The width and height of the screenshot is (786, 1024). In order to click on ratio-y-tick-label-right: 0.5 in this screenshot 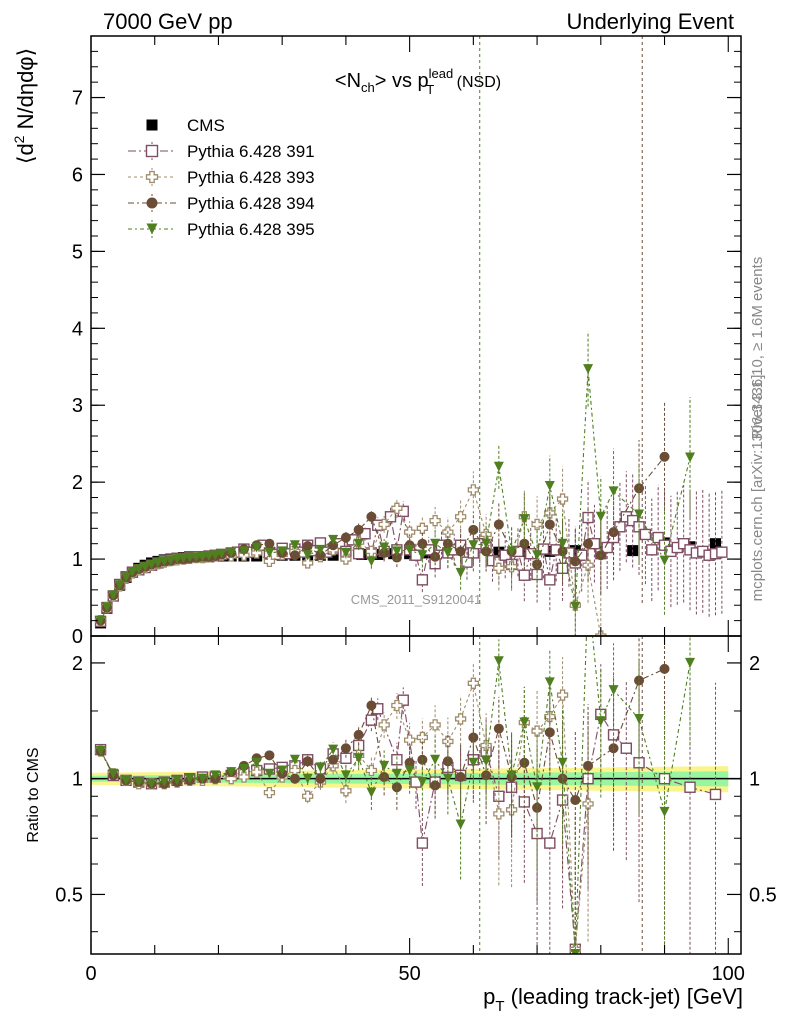, I will do `click(763, 895)`.